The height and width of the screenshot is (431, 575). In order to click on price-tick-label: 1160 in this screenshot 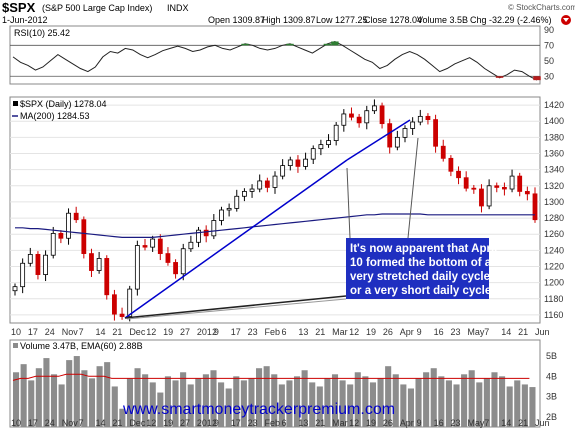, I will do `click(553, 315)`.